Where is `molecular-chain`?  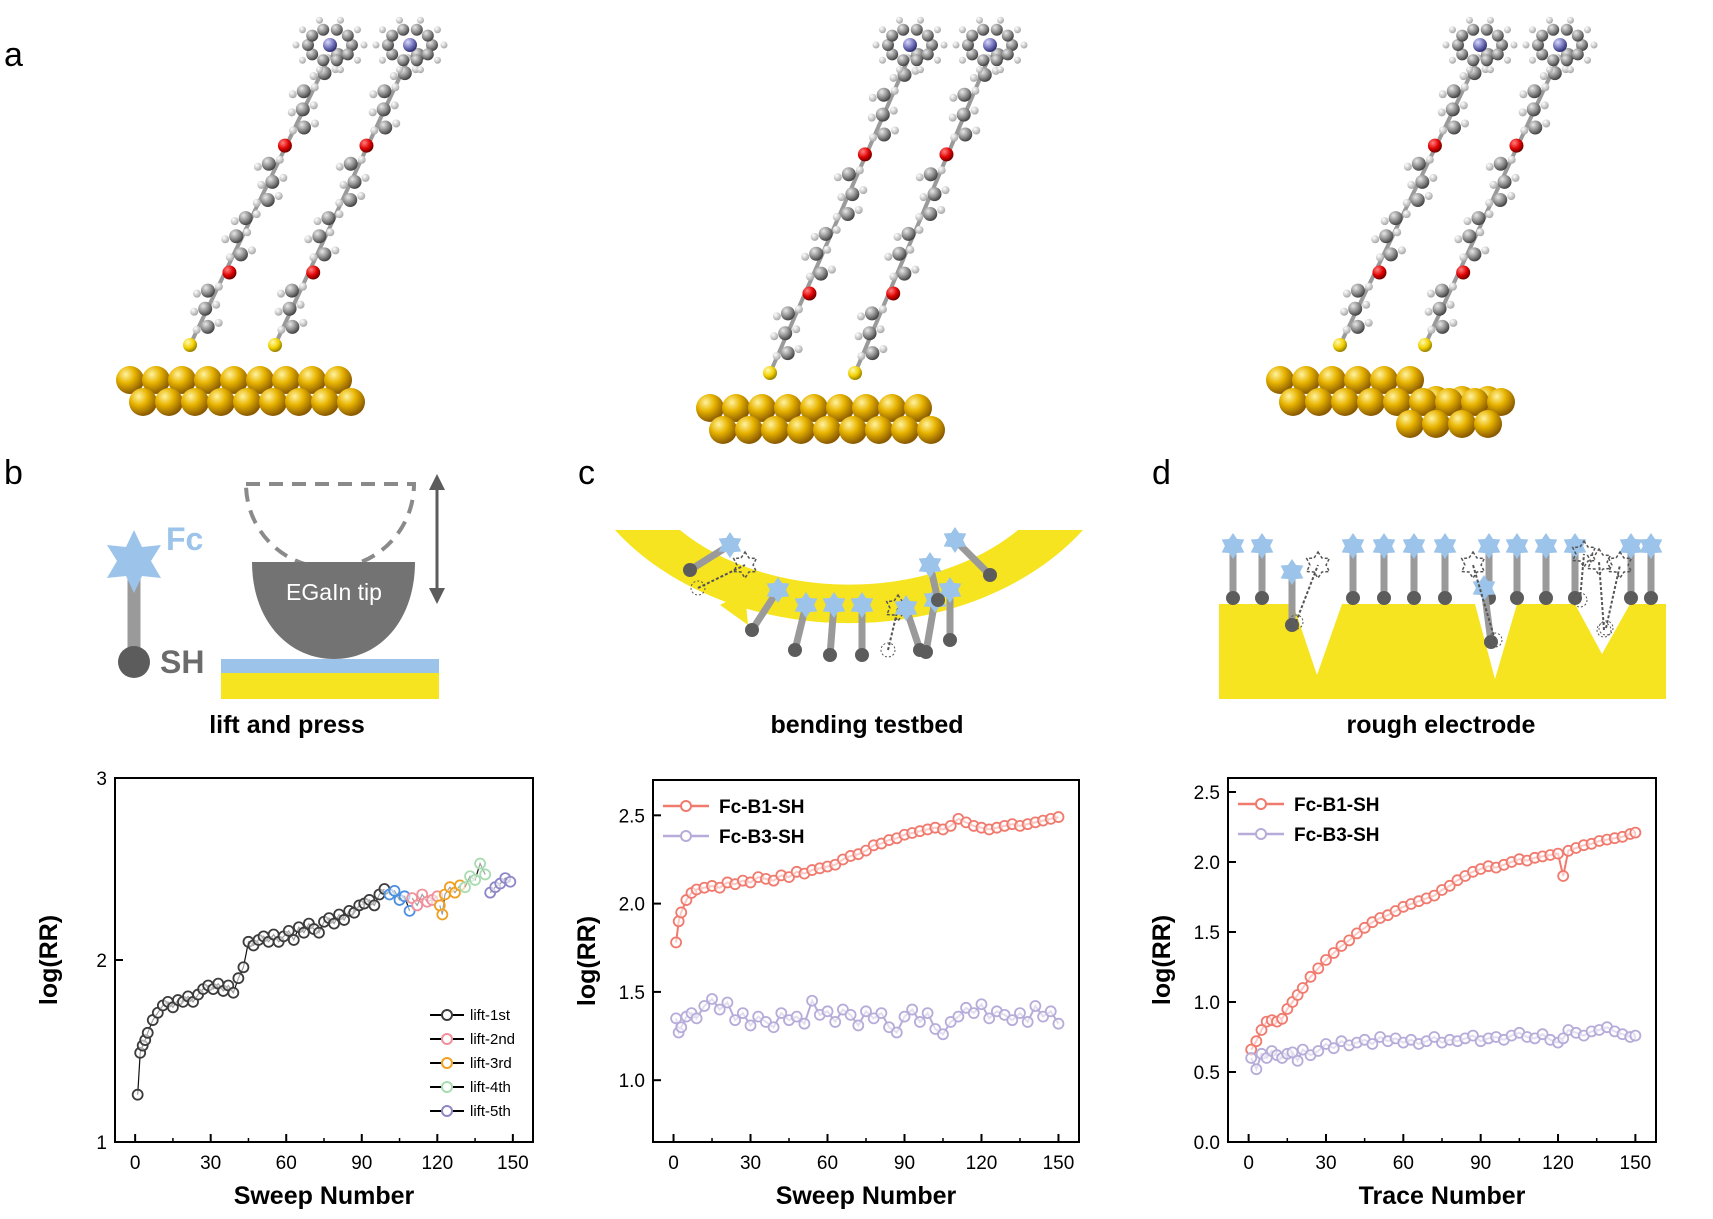 molecular-chain is located at coordinates (358, 184).